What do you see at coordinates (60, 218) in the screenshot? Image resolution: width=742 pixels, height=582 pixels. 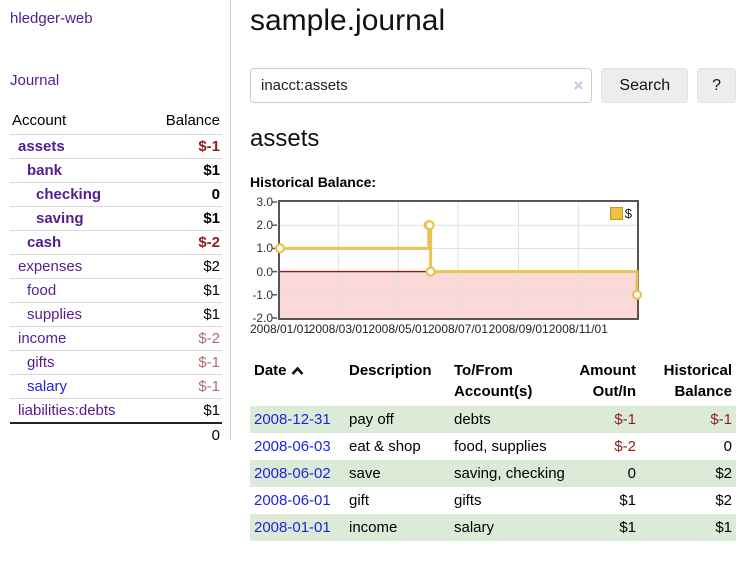 I see `account-link-saving: saving` at bounding box center [60, 218].